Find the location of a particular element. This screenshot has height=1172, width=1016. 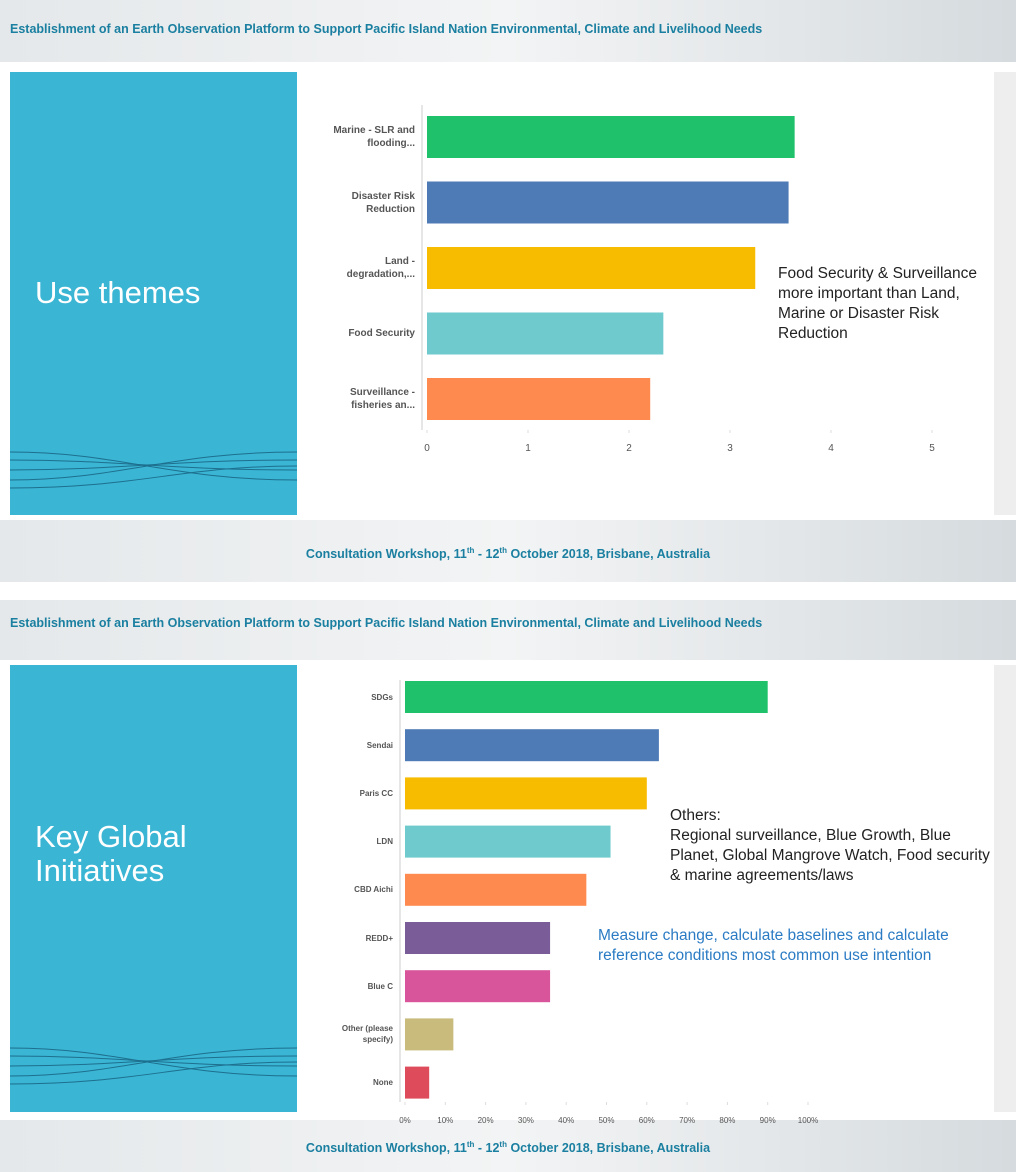

category-label: Other (please specify) is located at coordinates (367, 1034).